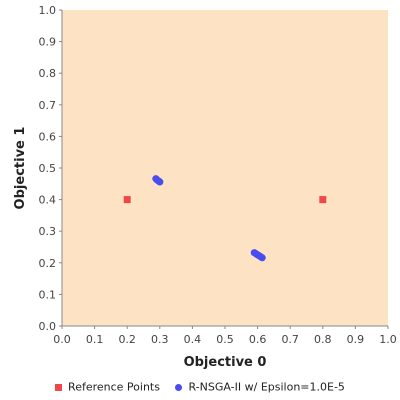 The height and width of the screenshot is (400, 400). What do you see at coordinates (290, 339) in the screenshot?
I see `x-tick-label: 0.7` at bounding box center [290, 339].